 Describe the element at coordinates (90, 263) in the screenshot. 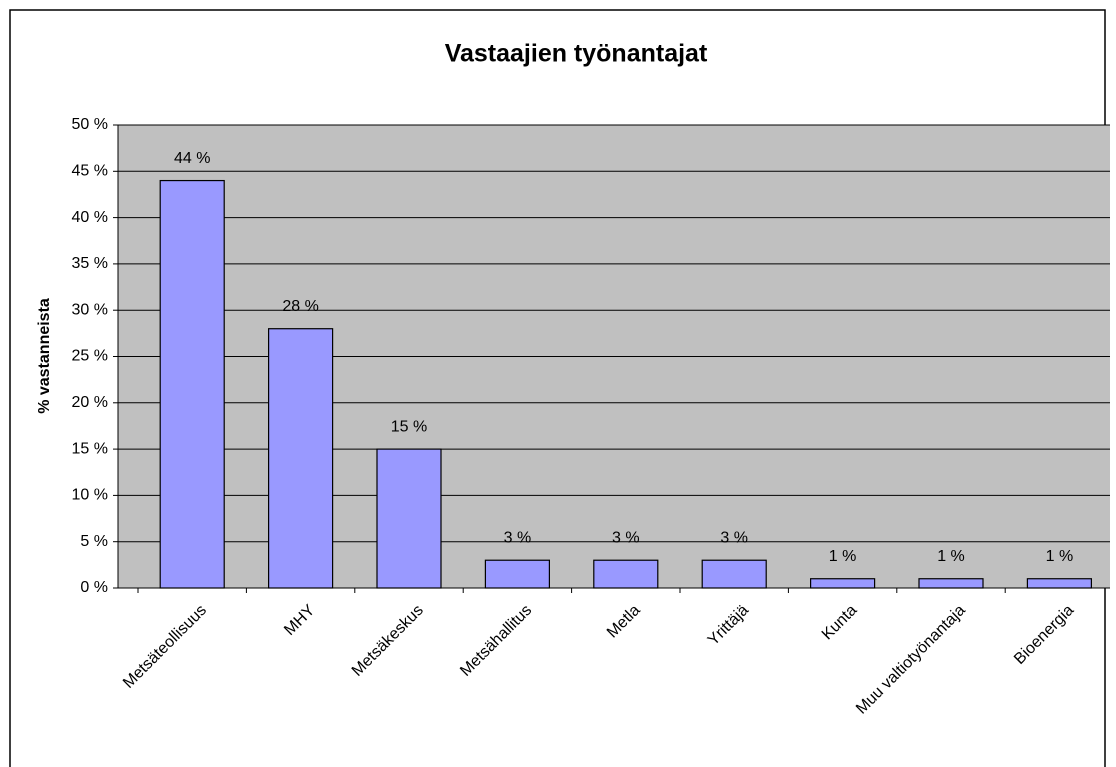

I see `y-tick-label: 35 %` at that location.